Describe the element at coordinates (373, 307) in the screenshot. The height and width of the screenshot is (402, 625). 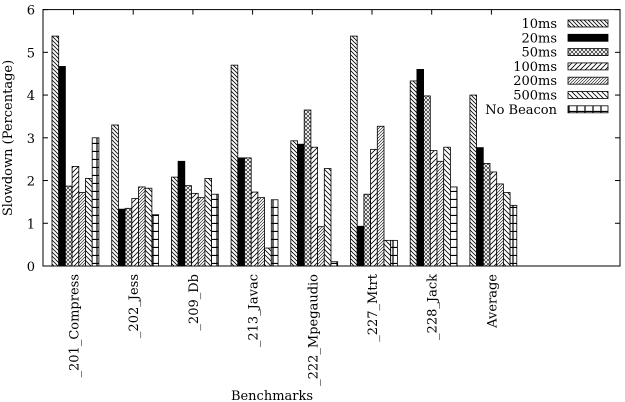
I see `x-tick-label: _227_Mtrt` at that location.